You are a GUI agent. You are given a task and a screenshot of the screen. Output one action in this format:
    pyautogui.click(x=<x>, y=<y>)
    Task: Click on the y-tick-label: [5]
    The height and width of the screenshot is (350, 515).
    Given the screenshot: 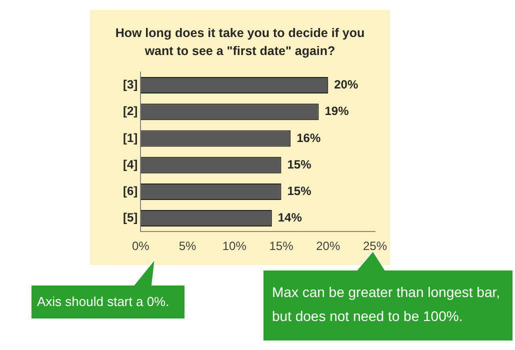 What is the action you would take?
    pyautogui.click(x=130, y=217)
    